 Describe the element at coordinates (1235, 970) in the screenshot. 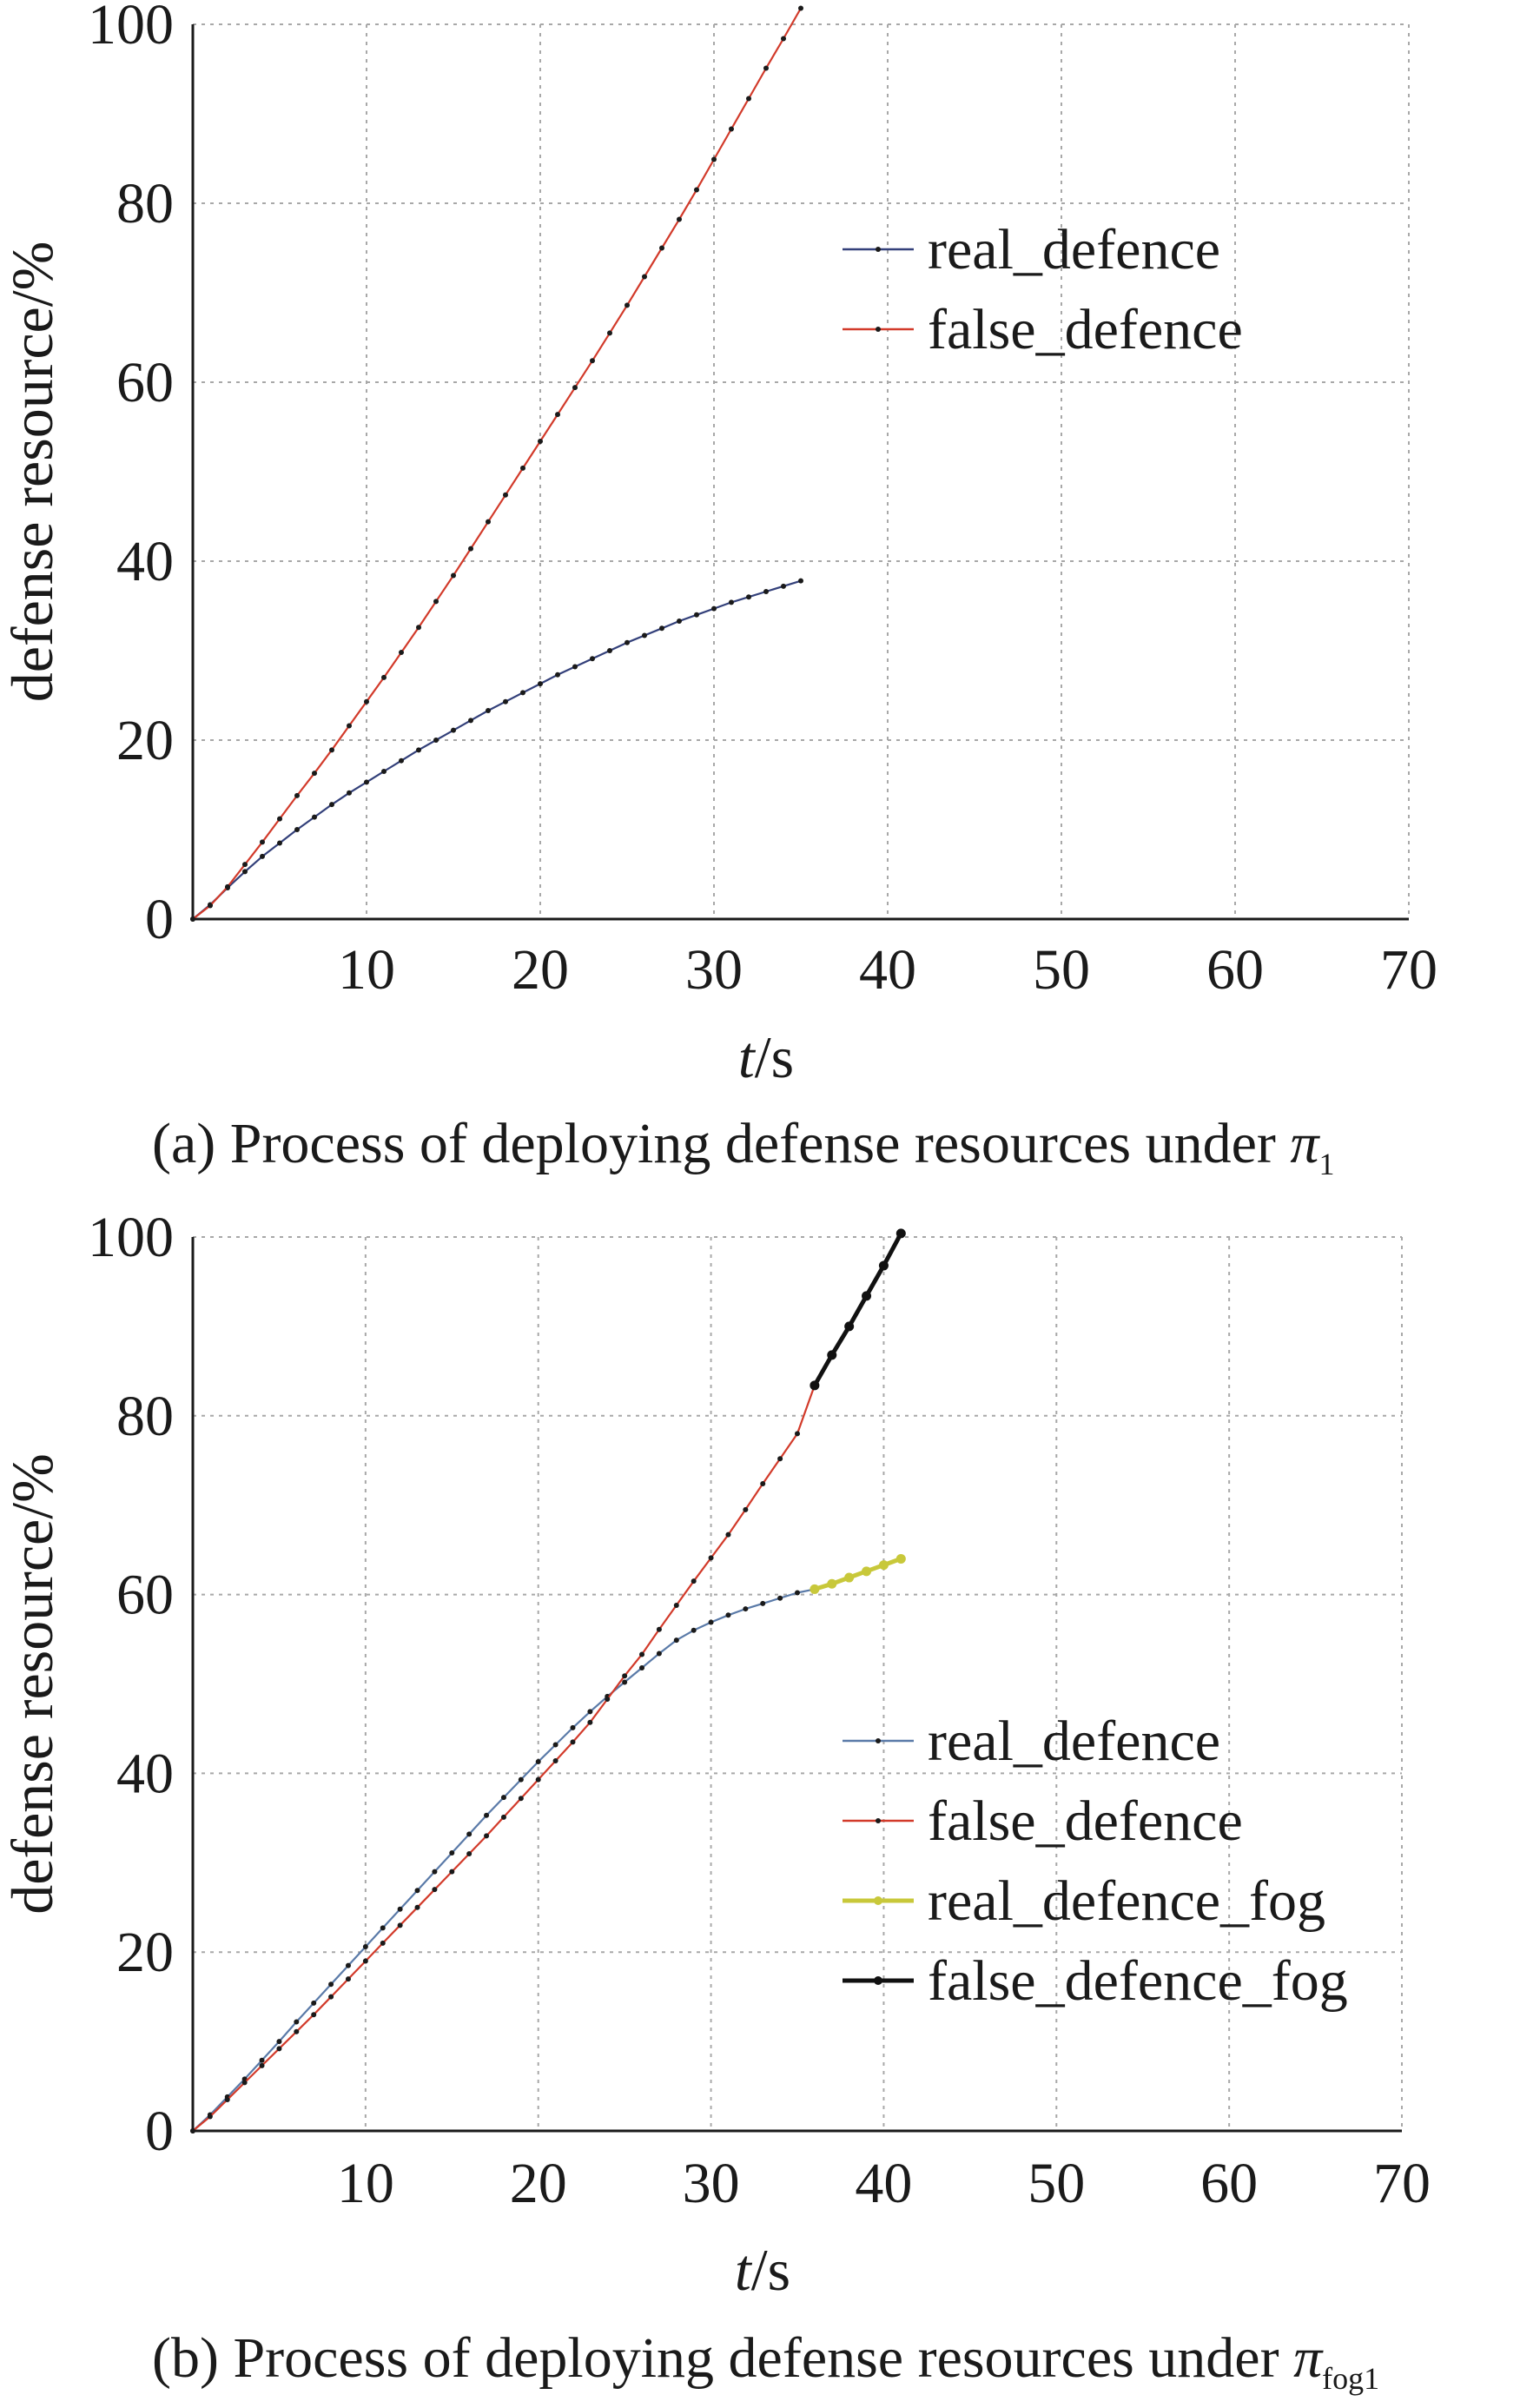

I see `x-tick-label: 60` at that location.